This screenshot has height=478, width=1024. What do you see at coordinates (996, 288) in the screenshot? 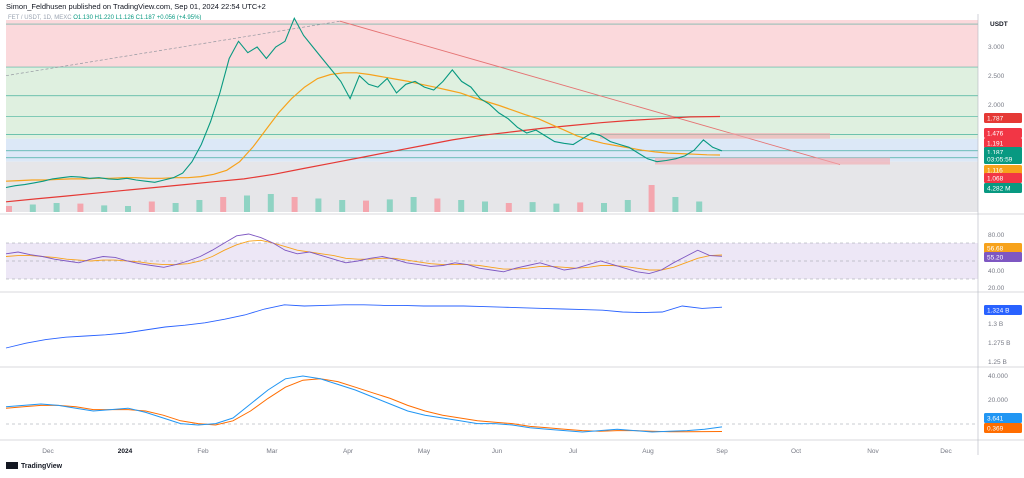
I see `rsi-tick: 20.00` at bounding box center [996, 288].